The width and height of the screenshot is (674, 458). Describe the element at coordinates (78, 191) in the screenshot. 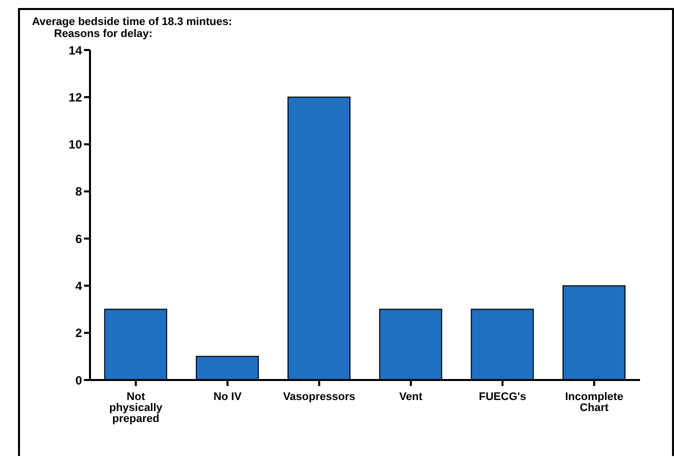

I see `y-tick-label: 8` at that location.